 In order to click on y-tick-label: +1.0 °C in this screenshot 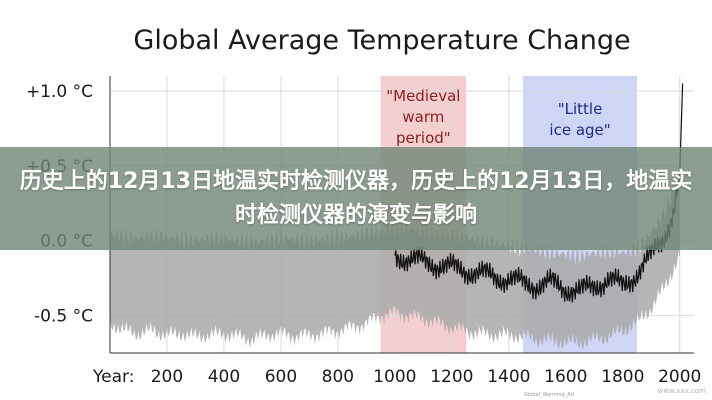, I will do `click(59, 92)`.